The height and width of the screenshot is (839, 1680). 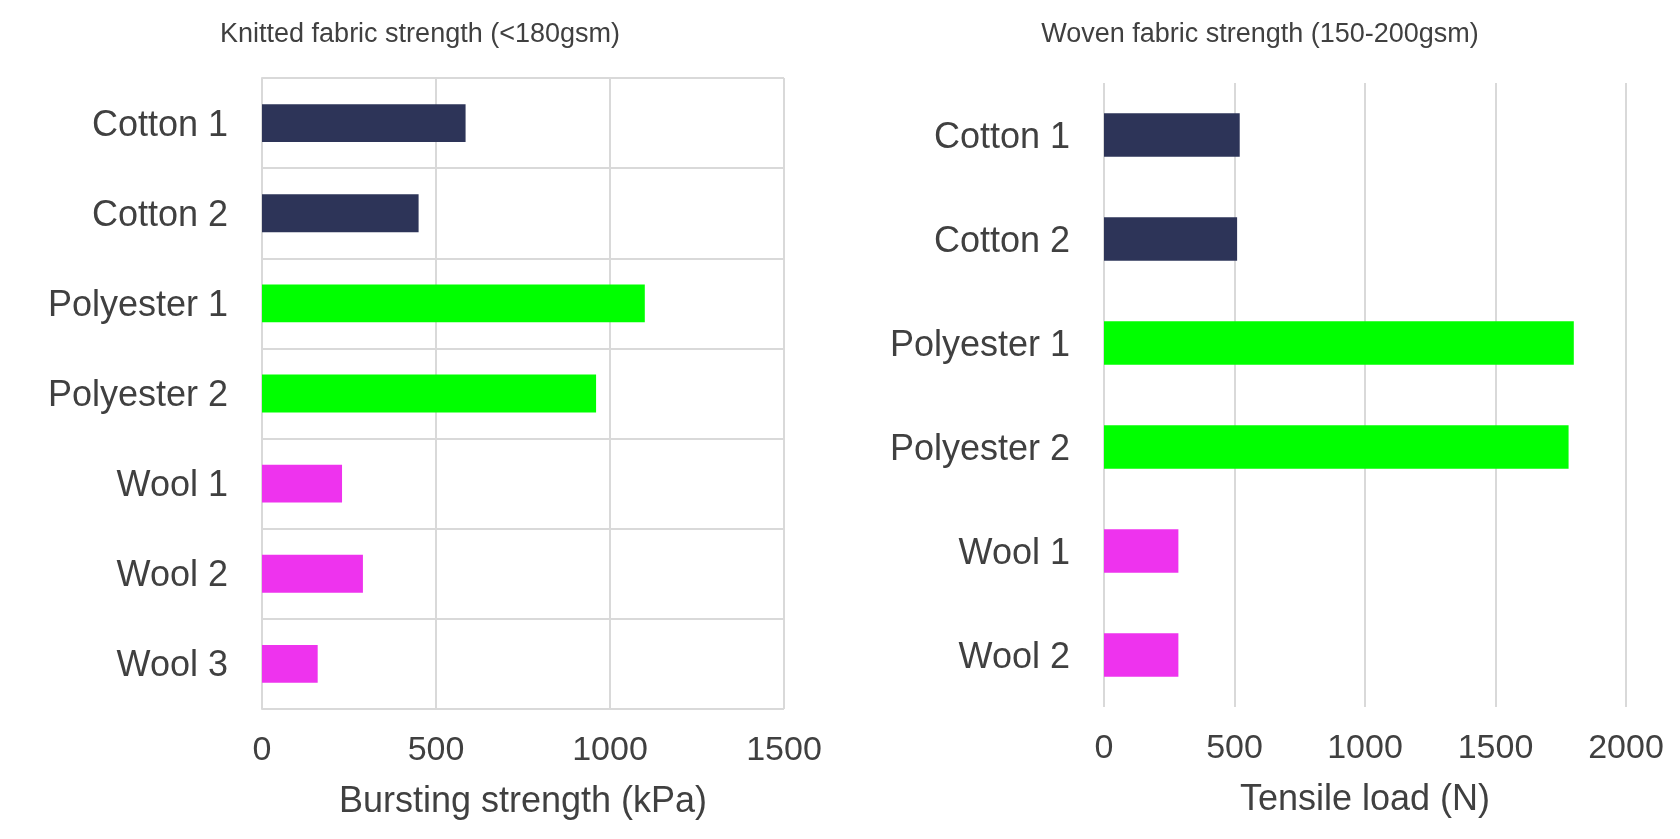 I want to click on x-axis-title: Tensile load (N), so click(x=1365, y=797).